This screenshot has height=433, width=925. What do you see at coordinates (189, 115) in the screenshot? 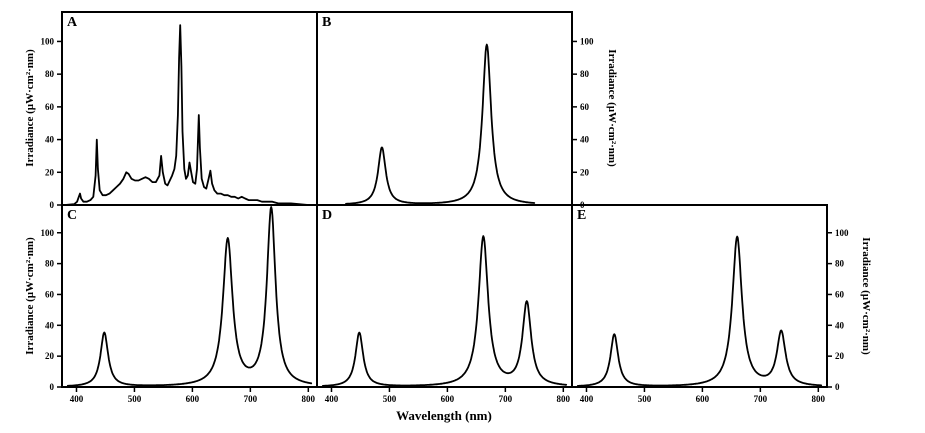
I see `panel-a-curve` at bounding box center [189, 115].